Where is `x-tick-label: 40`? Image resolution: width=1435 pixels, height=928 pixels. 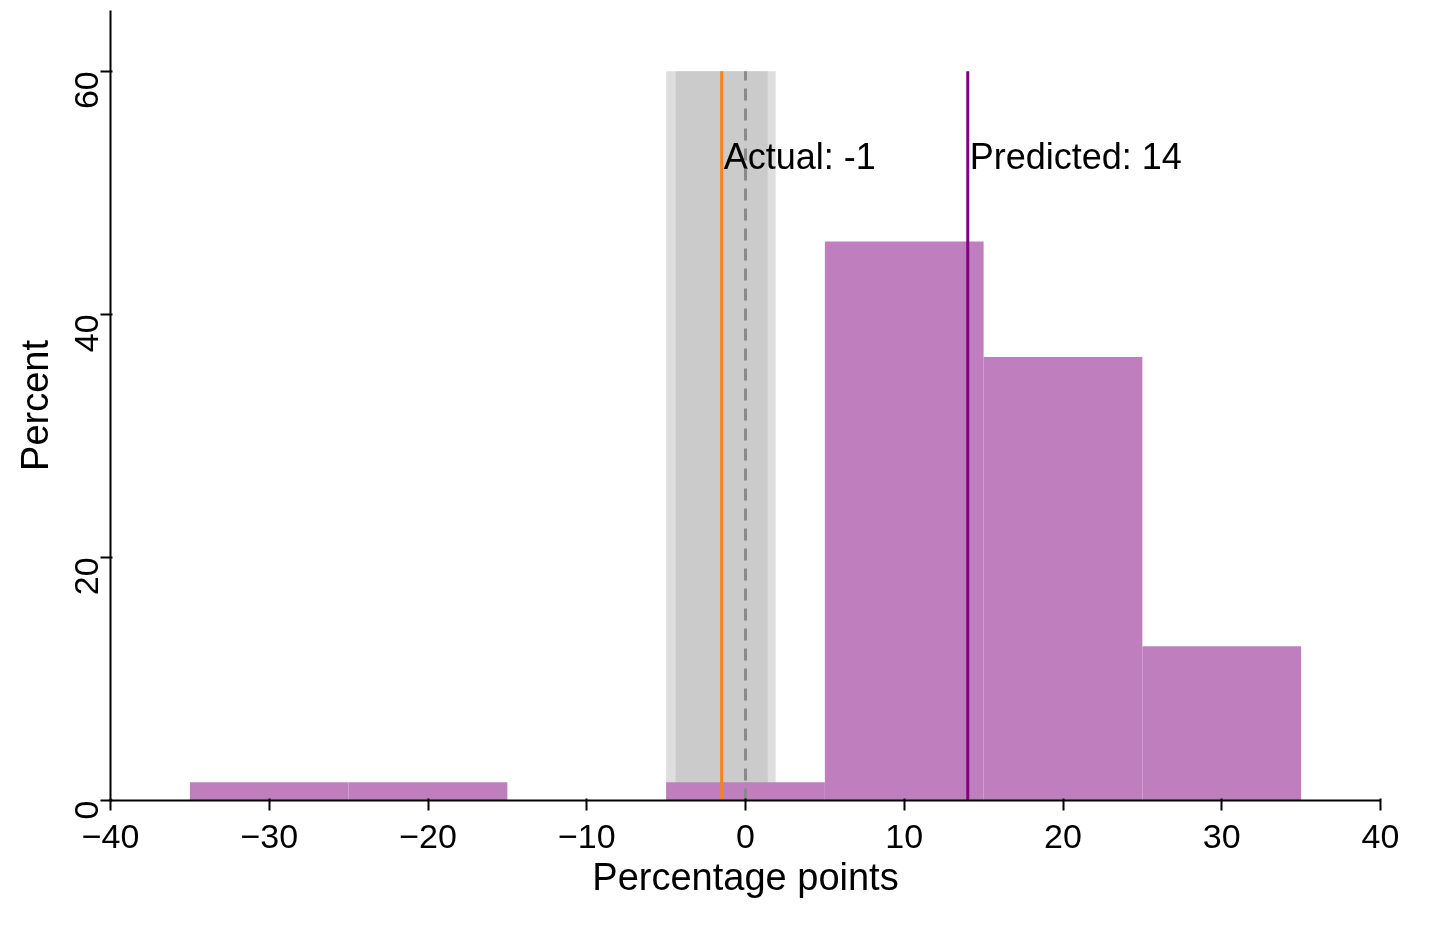
x-tick-label: 40 is located at coordinates (1380, 835).